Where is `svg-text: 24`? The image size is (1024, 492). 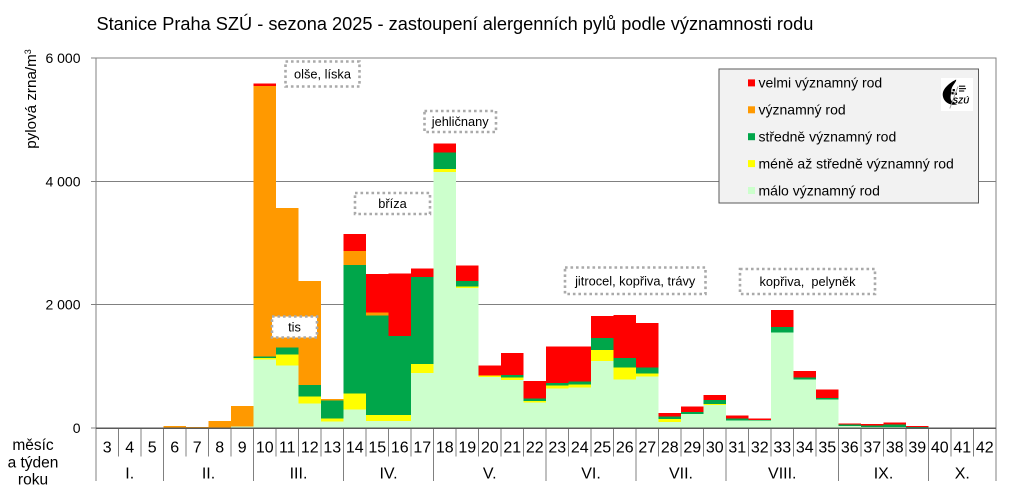
svg-text: 24 is located at coordinates (580, 447).